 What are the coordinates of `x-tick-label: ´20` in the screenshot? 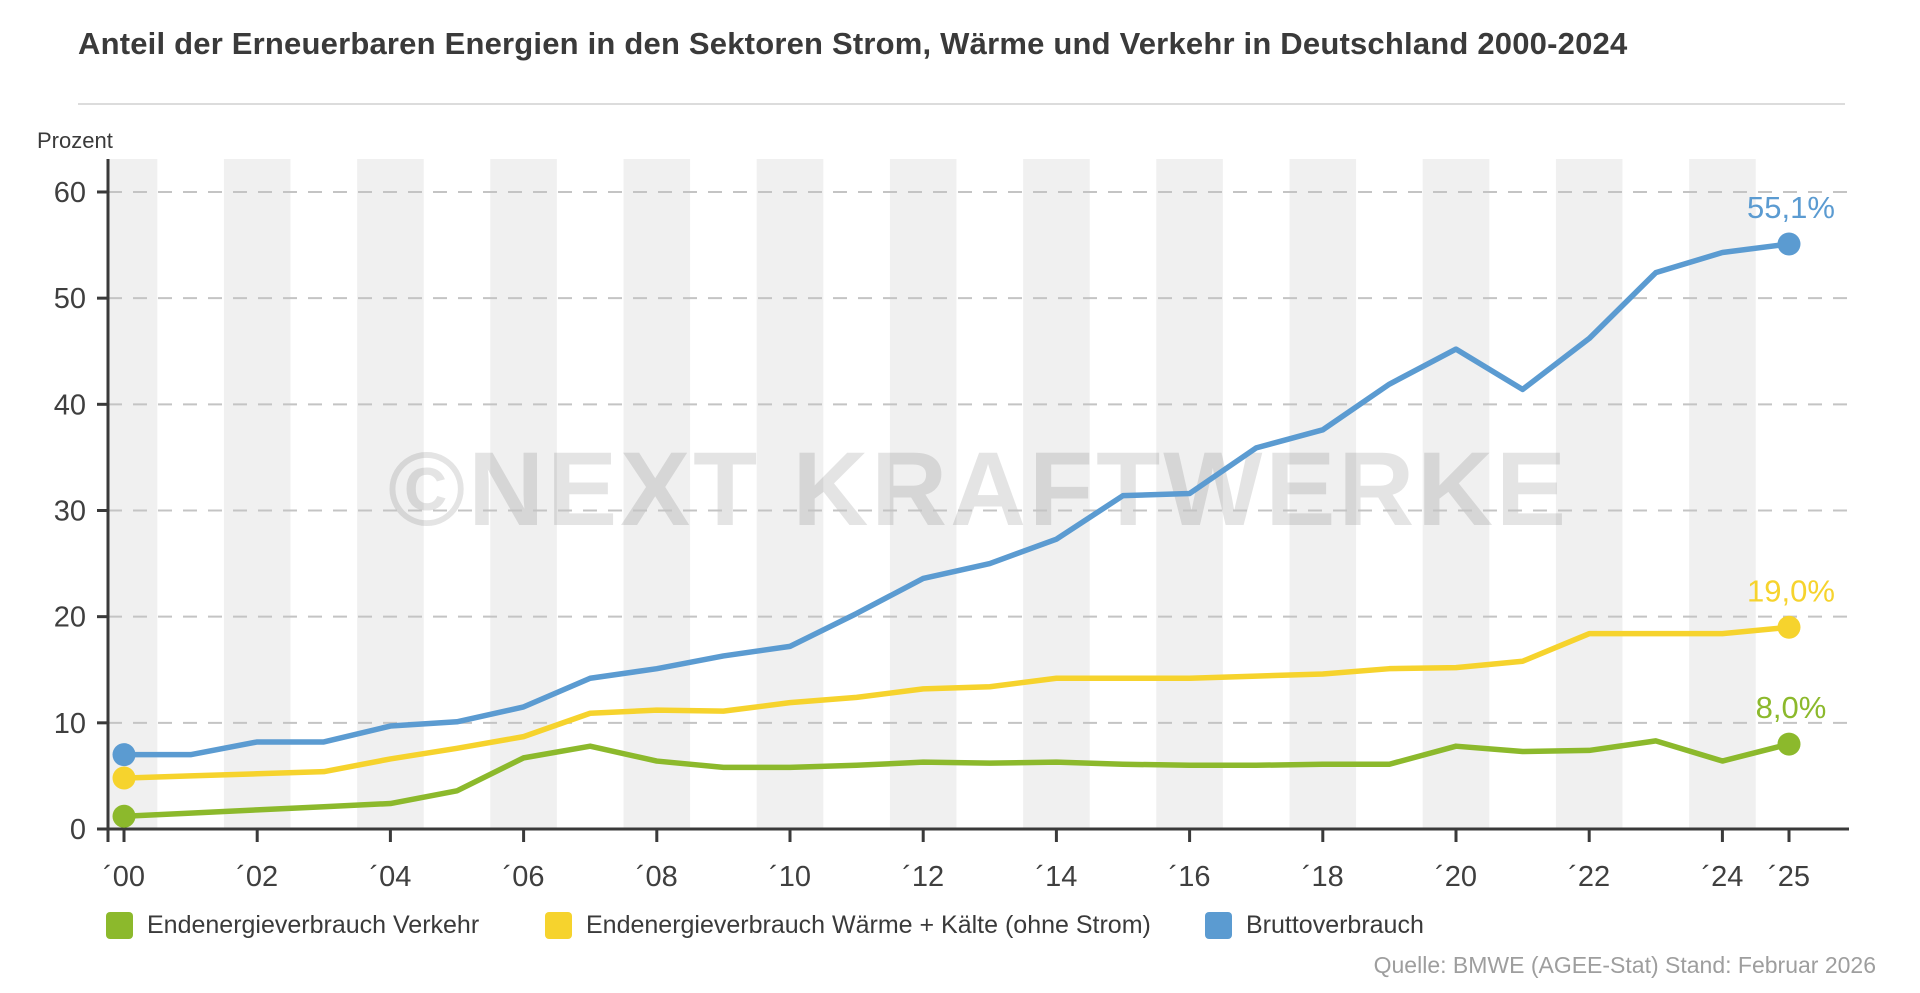 It's located at (1456, 877).